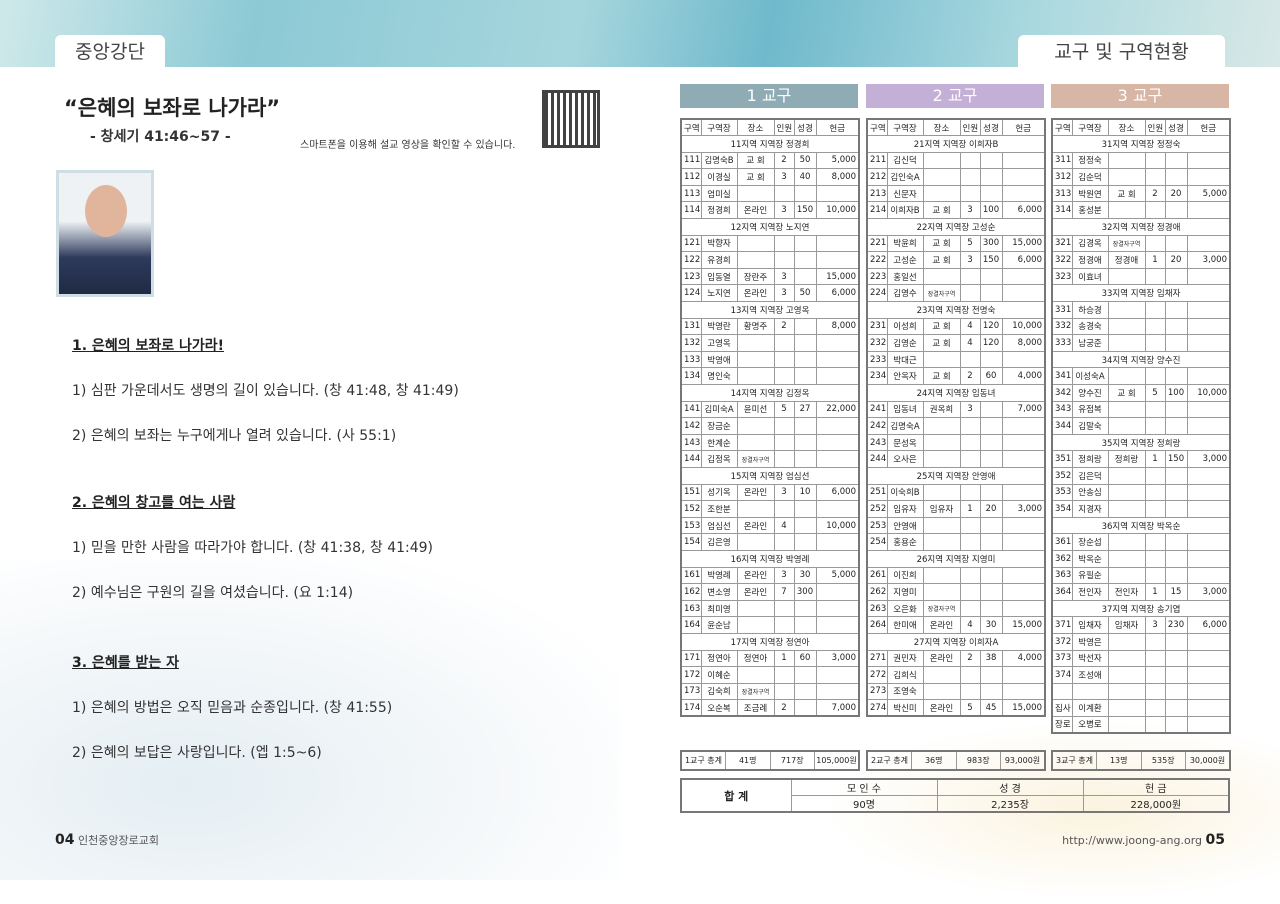 The image size is (1280, 904). What do you see at coordinates (1141, 227) in the screenshot?
I see `group-row: 32지역 지역장 정경애` at bounding box center [1141, 227].